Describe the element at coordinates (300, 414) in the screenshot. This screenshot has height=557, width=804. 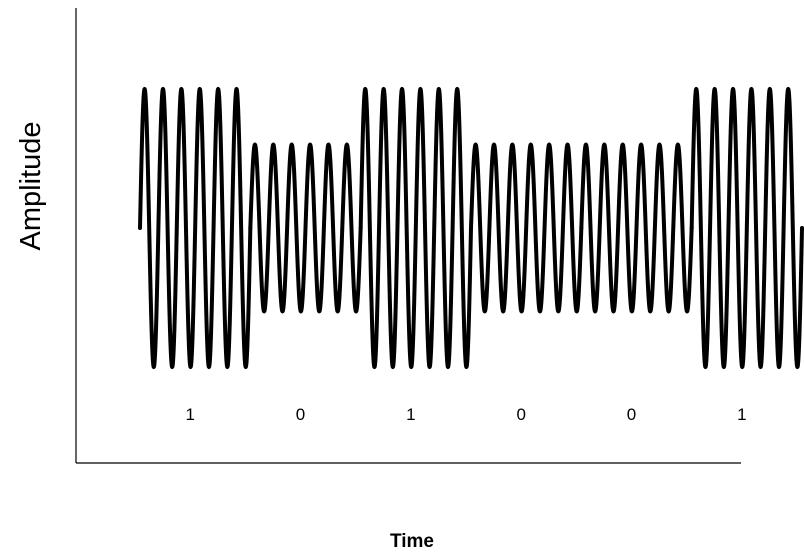
I see `bit-label-2: 0` at that location.